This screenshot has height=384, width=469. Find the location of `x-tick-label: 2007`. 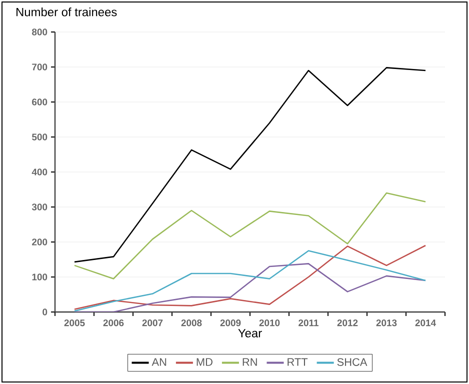

x-tick-label: 2007 is located at coordinates (152, 323).